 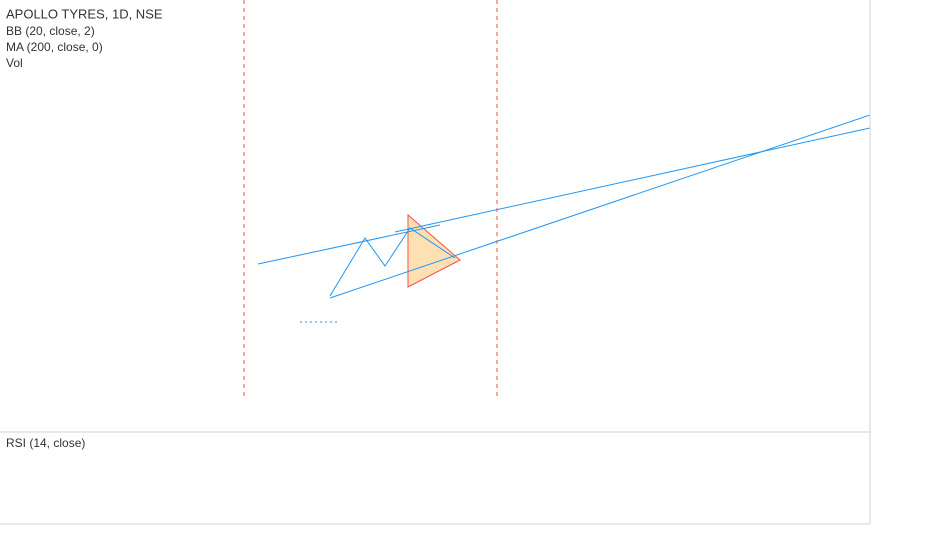 I want to click on wave-path, so click(x=392, y=262).